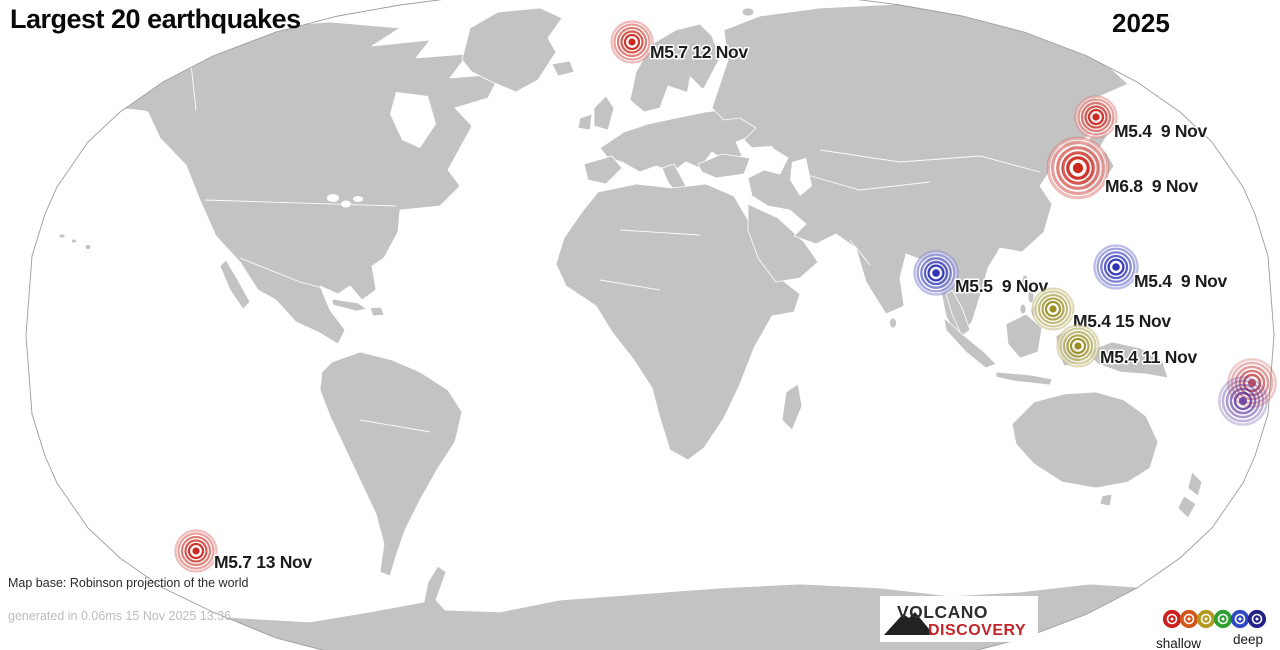 This screenshot has height=650, width=1280. I want to click on earthquake-label: M5.4 11 Nov, so click(1148, 357).